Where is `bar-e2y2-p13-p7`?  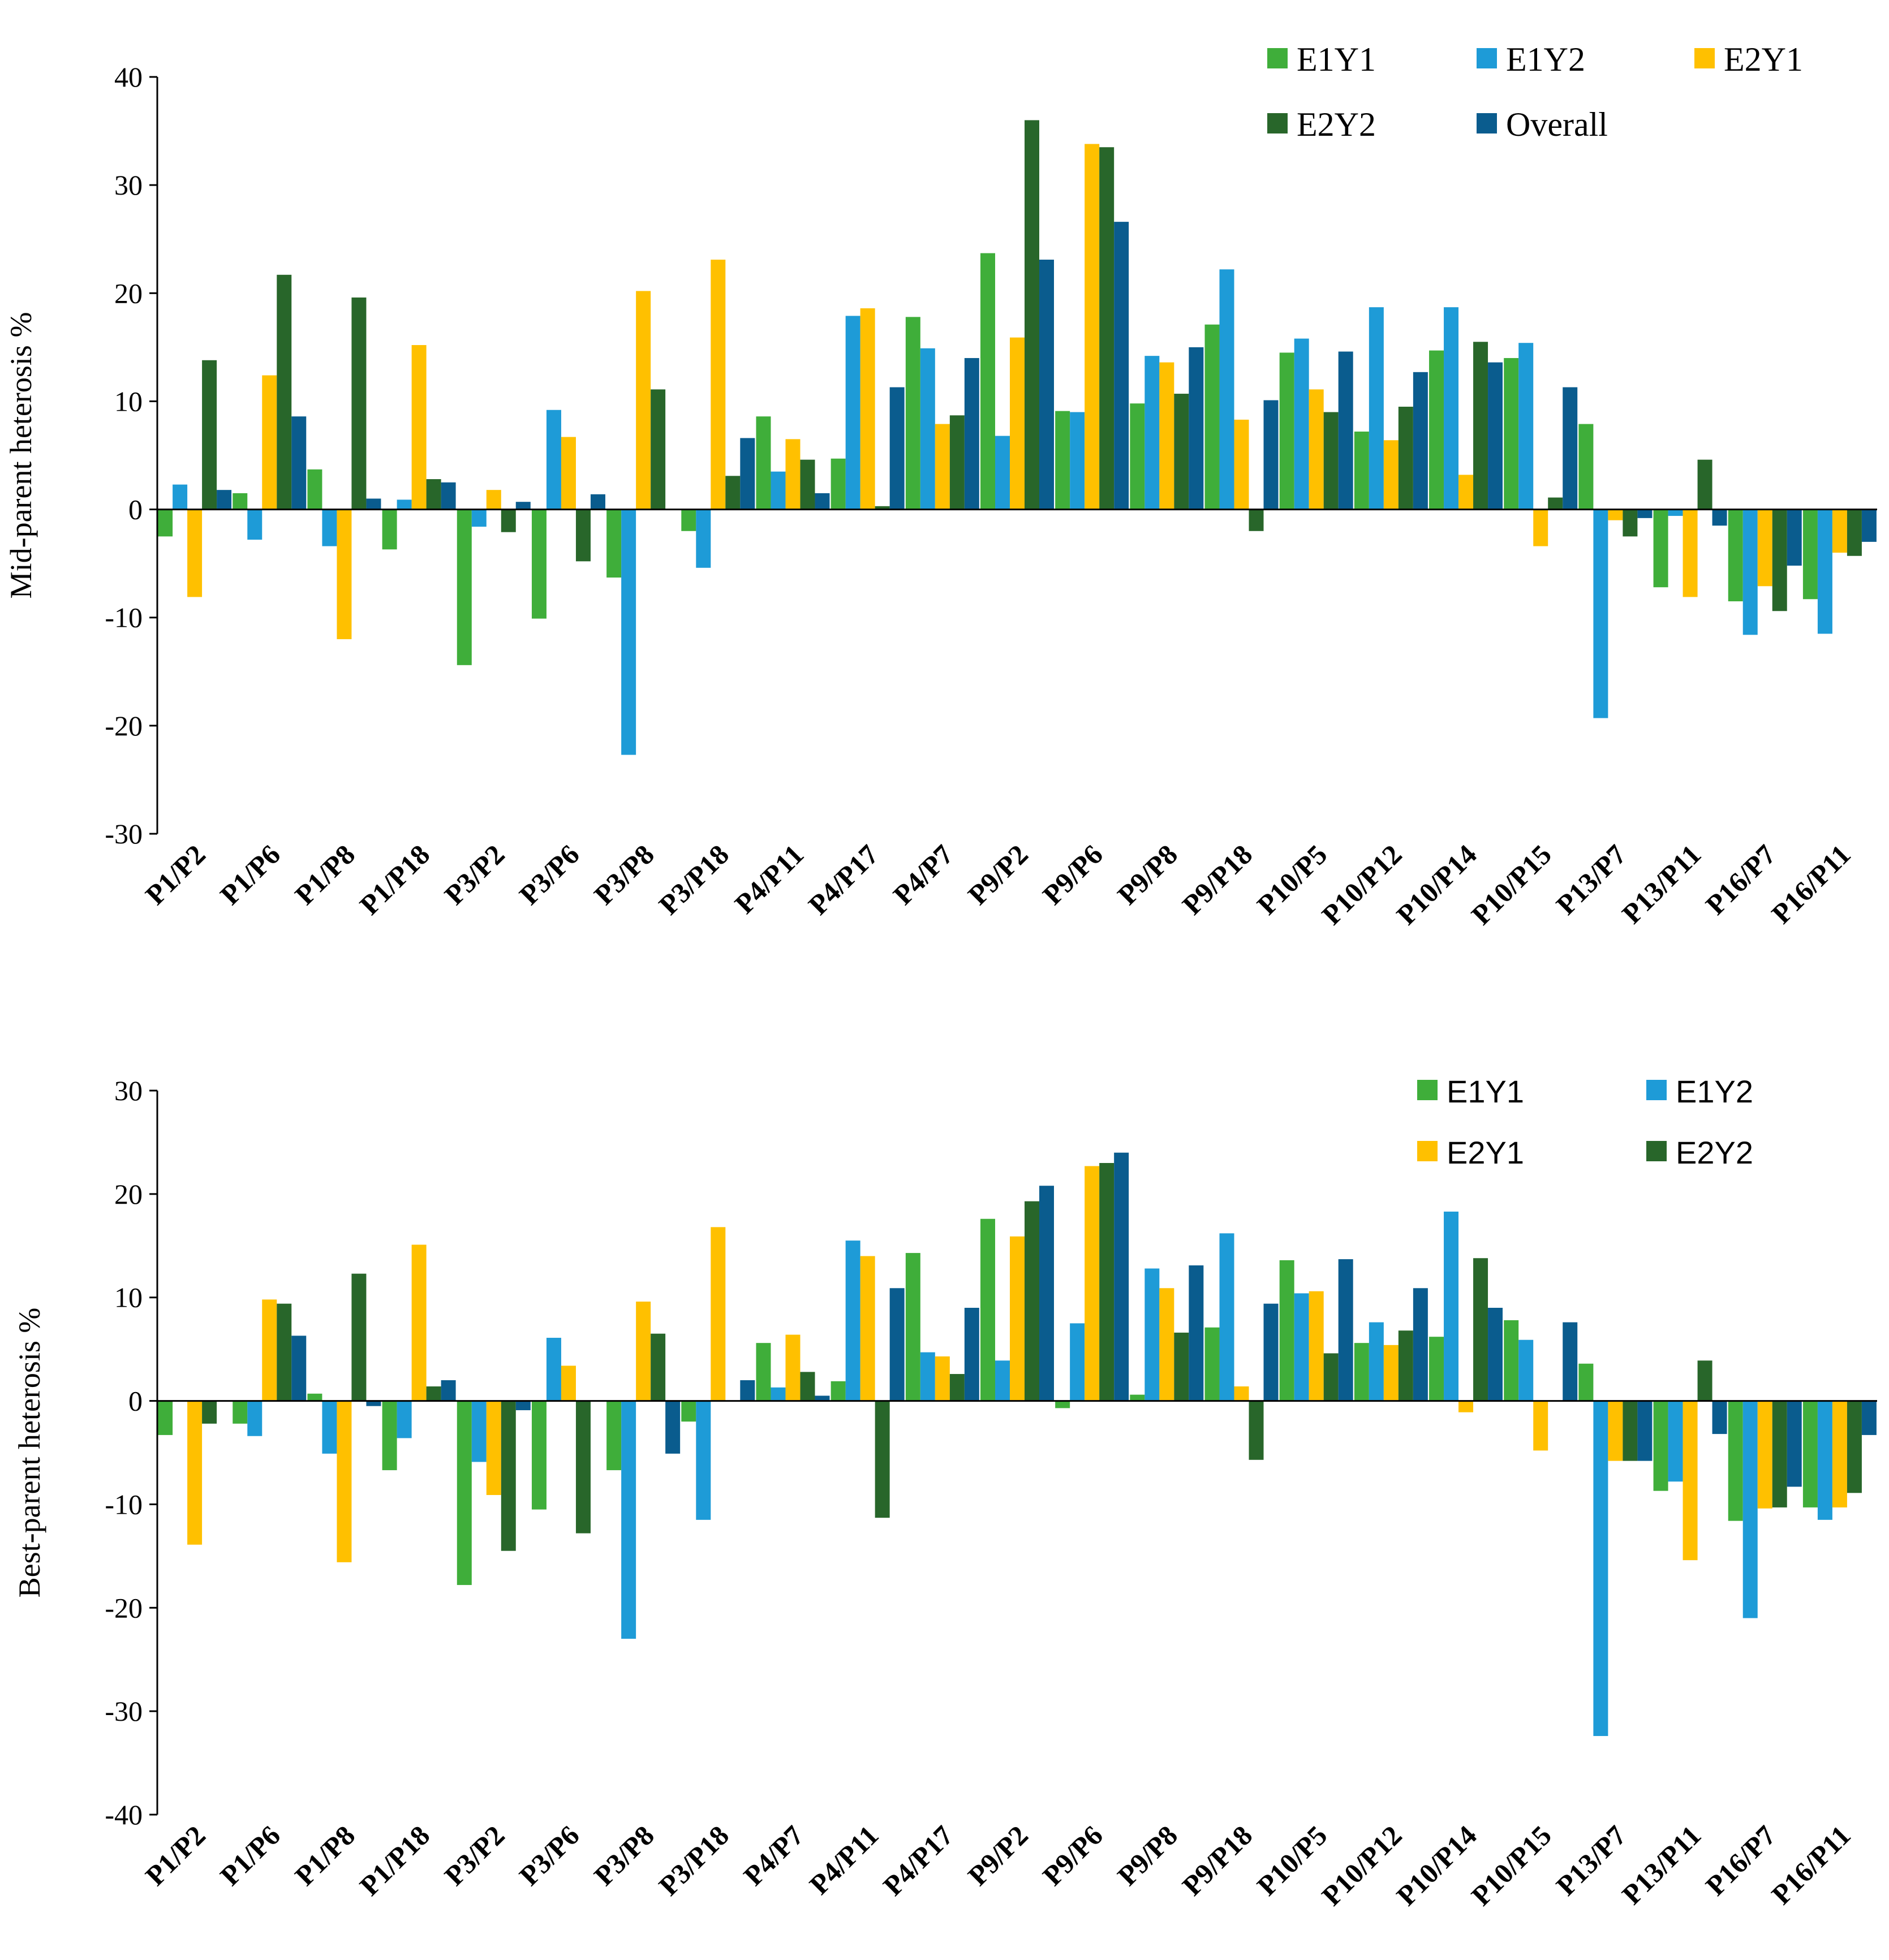
bar-e2y2-p13-p7 is located at coordinates (1630, 523).